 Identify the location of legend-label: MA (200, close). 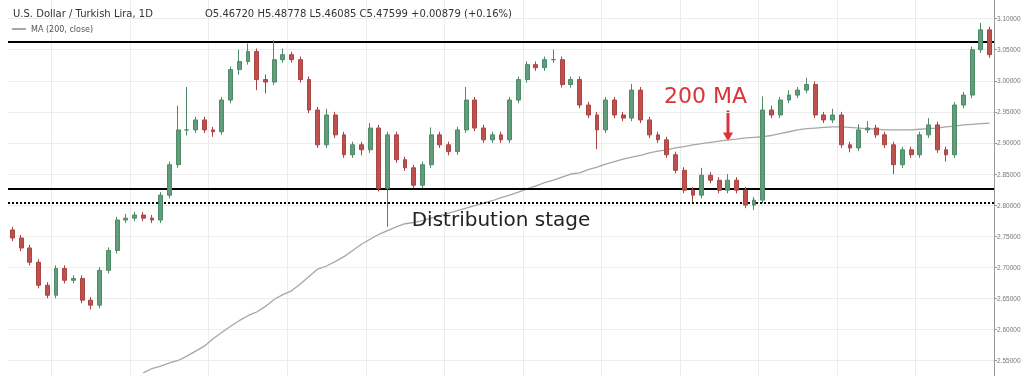
(62, 29).